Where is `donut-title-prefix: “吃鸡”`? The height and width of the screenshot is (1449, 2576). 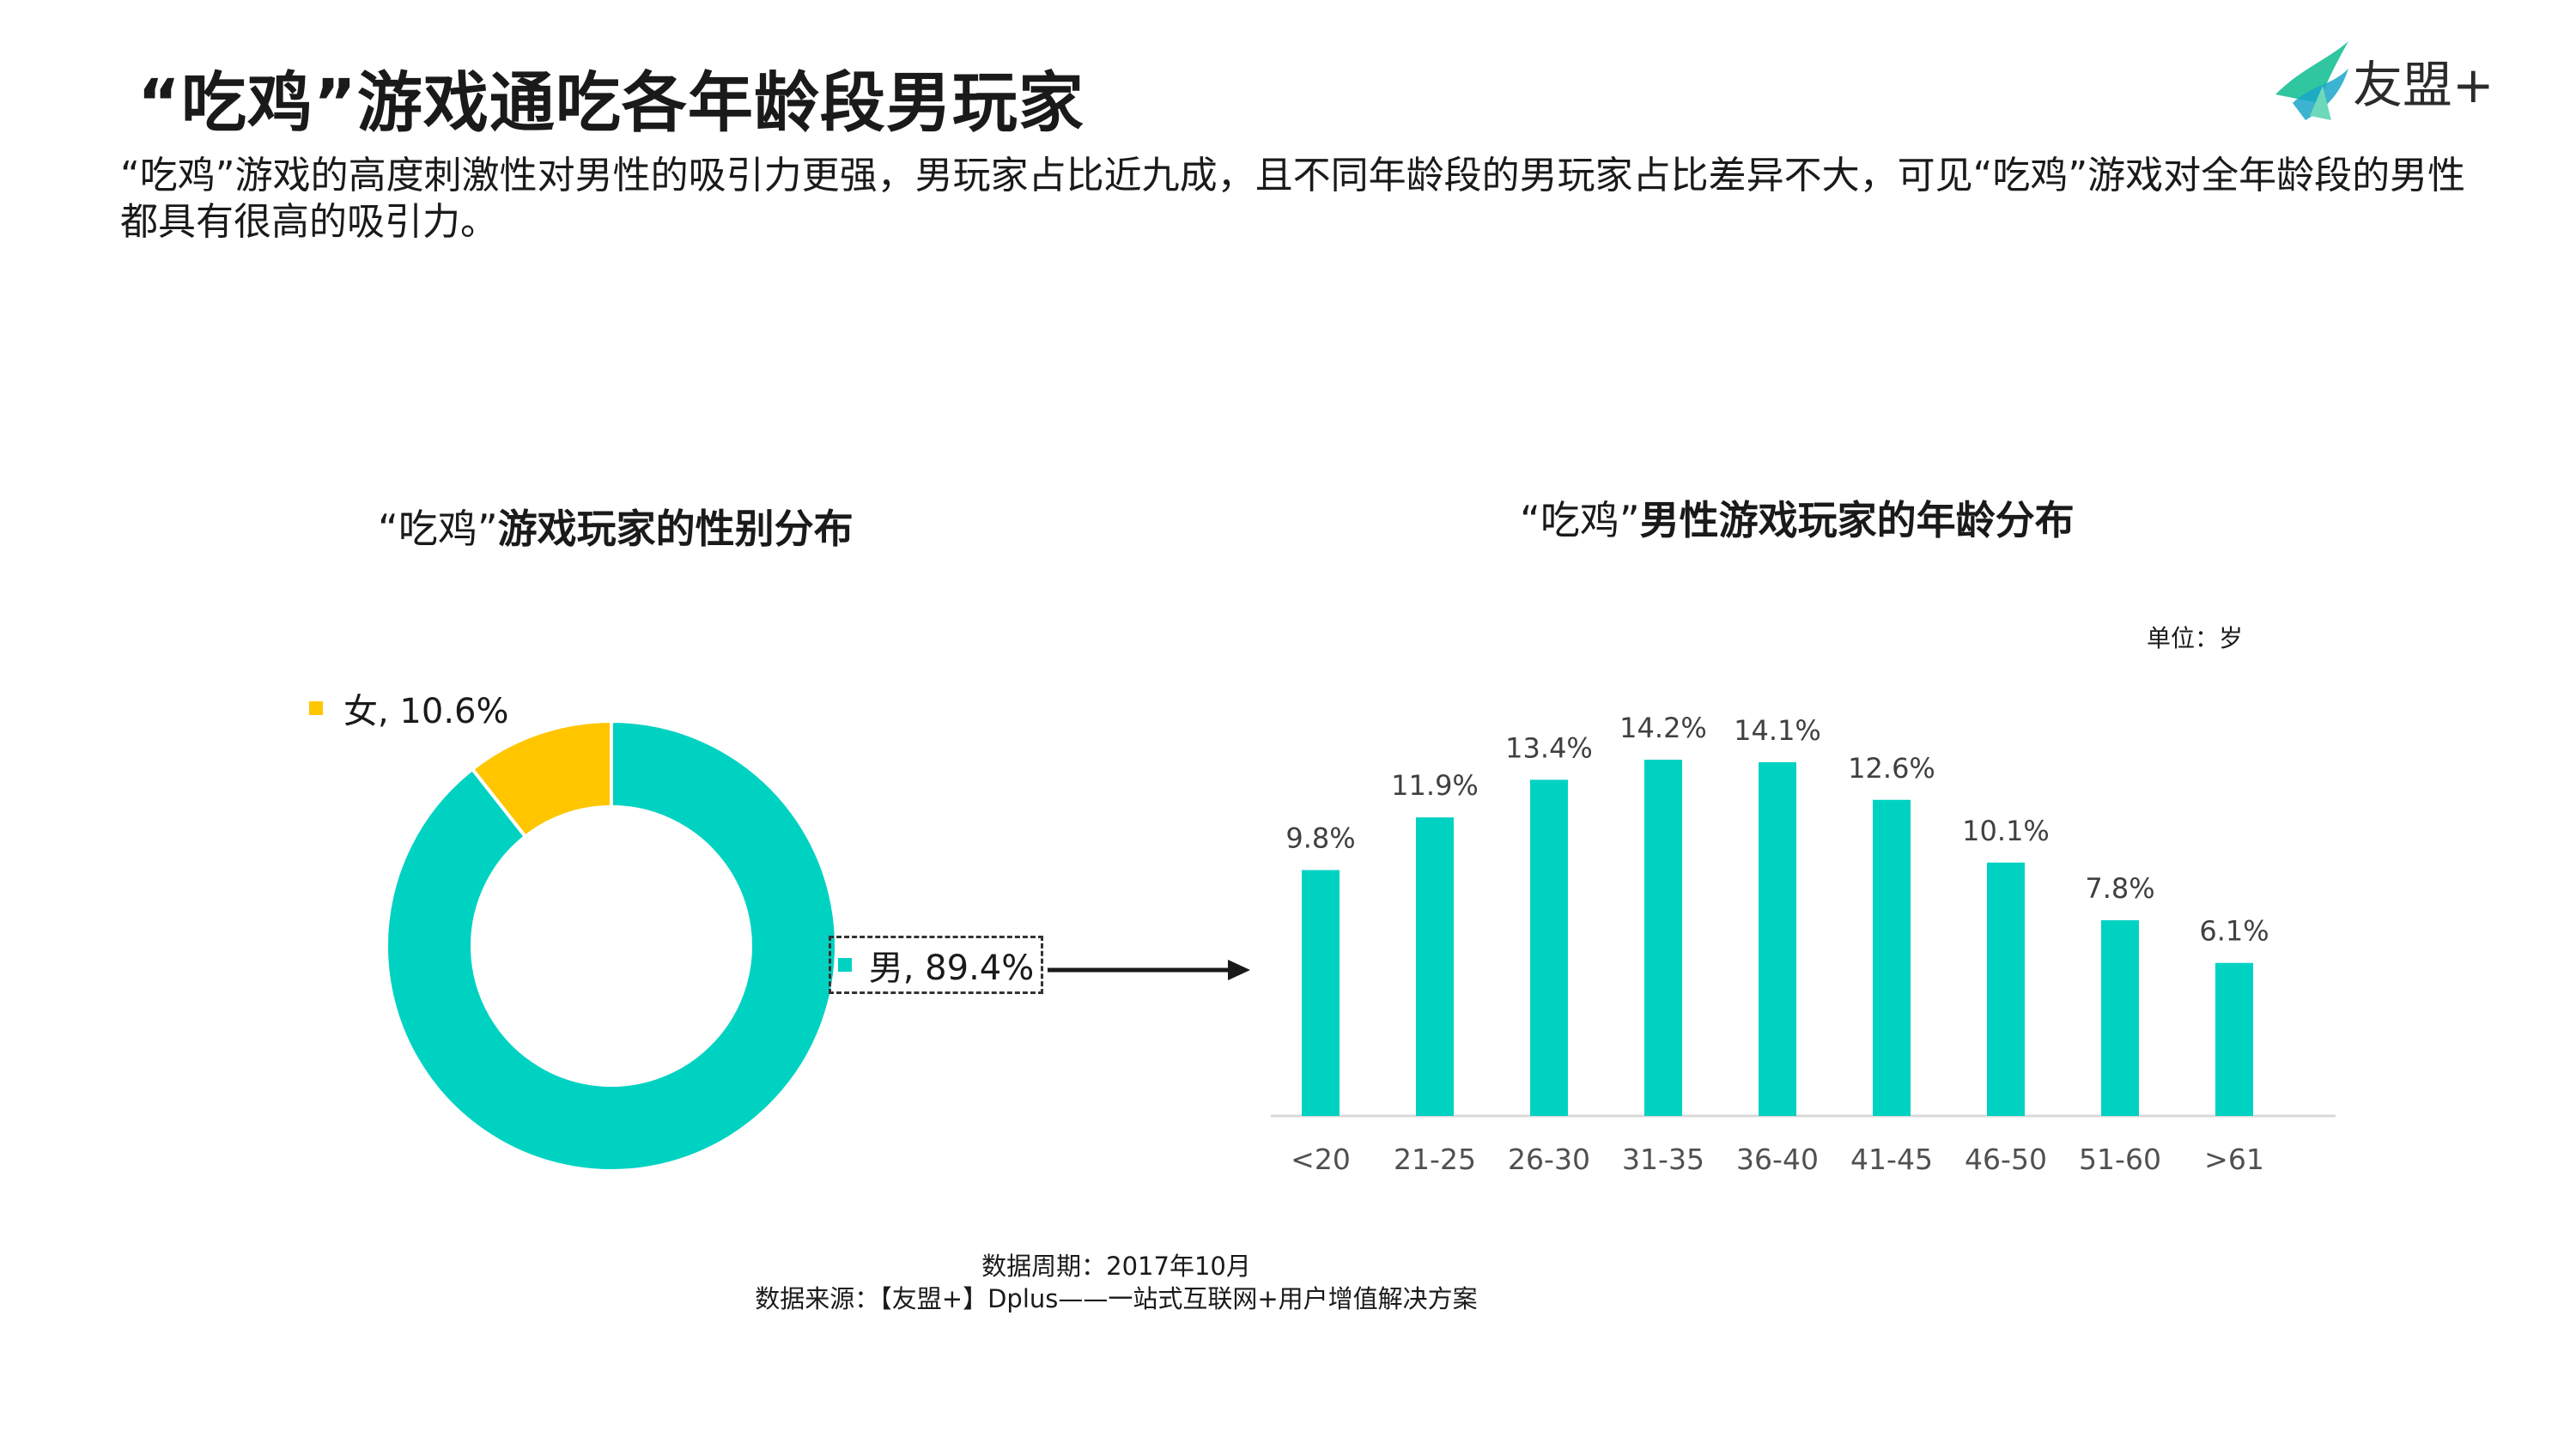
donut-title-prefix: “吃鸡” is located at coordinates (438, 529).